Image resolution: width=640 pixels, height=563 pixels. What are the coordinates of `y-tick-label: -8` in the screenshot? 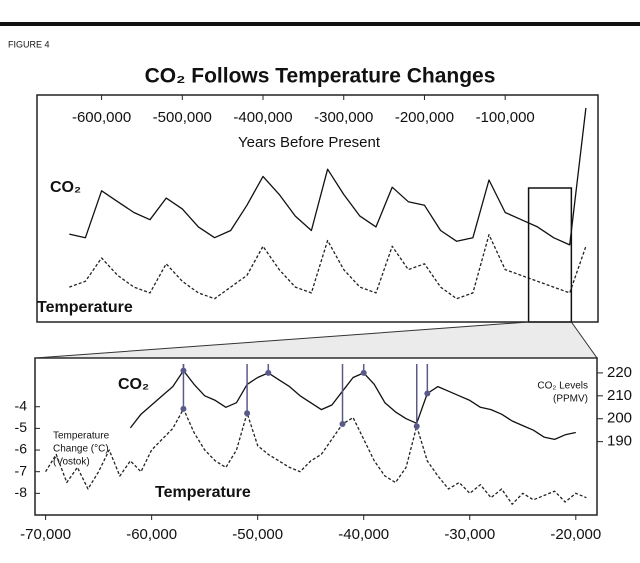 It's located at (21, 492).